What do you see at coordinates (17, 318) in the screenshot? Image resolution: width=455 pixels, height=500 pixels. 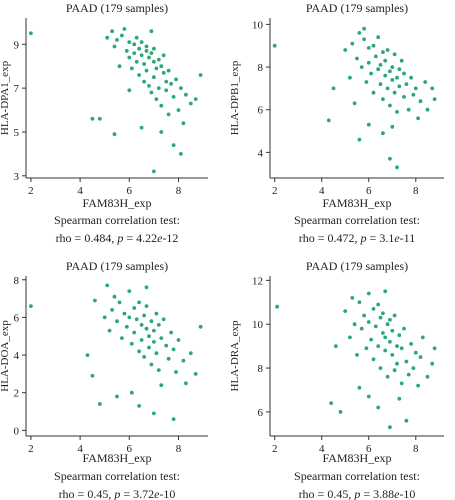 I see `y-tick-label: 6` at bounding box center [17, 318].